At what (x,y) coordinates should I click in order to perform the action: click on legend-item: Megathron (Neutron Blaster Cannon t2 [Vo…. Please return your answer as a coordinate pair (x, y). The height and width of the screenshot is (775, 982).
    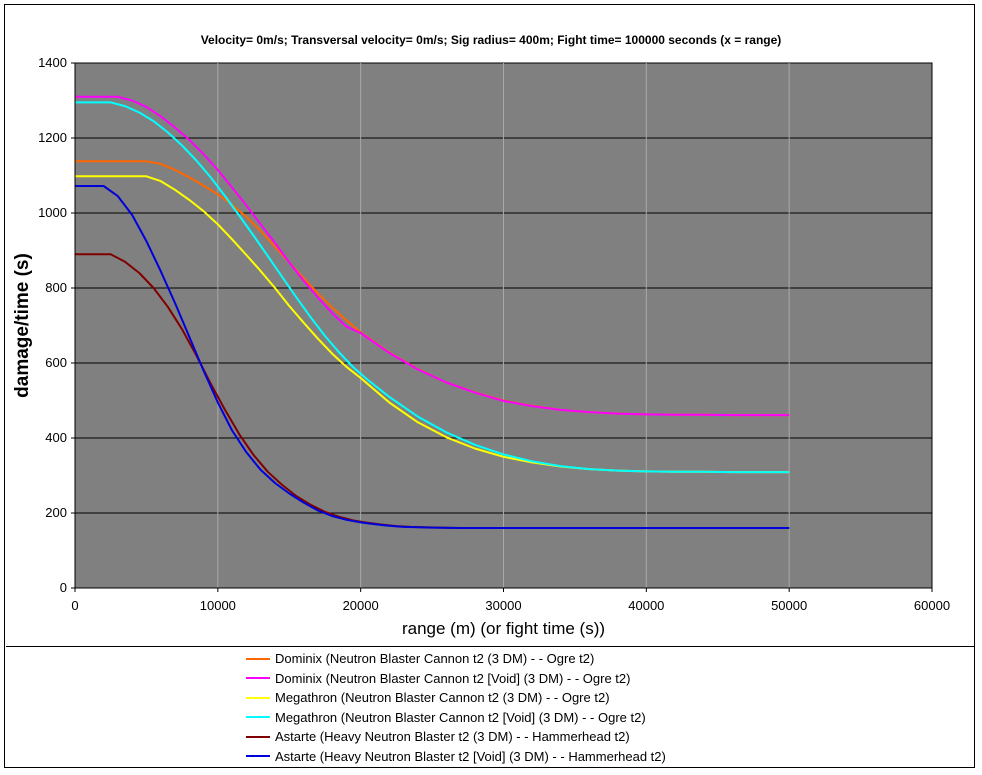
    Looking at the image, I should click on (446, 717).